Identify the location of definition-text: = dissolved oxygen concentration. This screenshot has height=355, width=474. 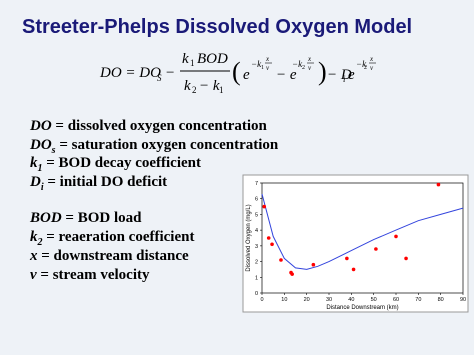
(160, 126).